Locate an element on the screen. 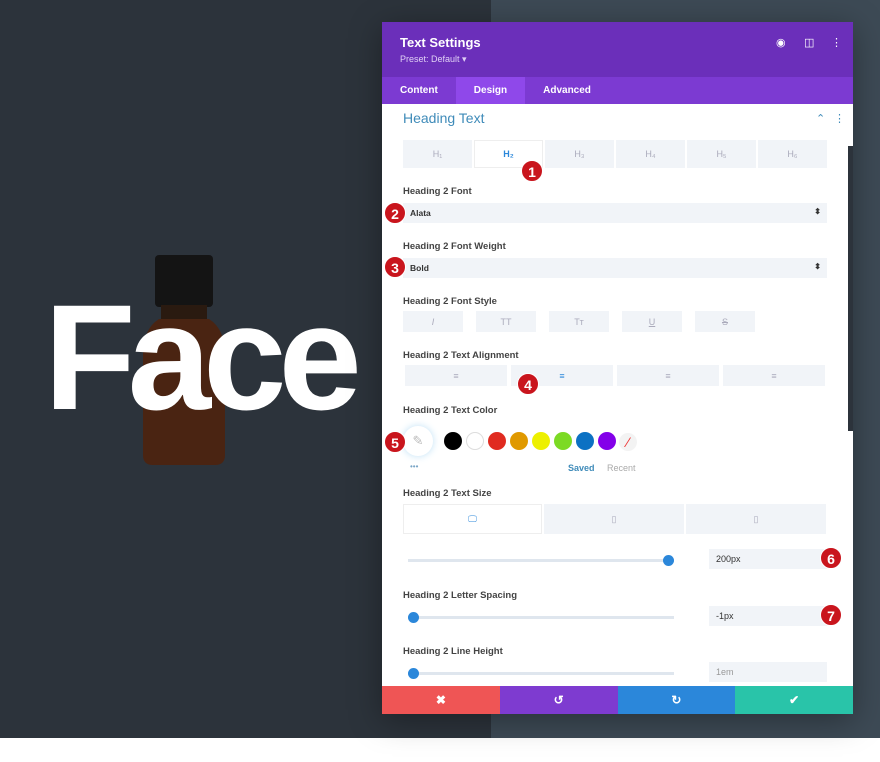  align-justify-button: ≡ is located at coordinates (774, 375).